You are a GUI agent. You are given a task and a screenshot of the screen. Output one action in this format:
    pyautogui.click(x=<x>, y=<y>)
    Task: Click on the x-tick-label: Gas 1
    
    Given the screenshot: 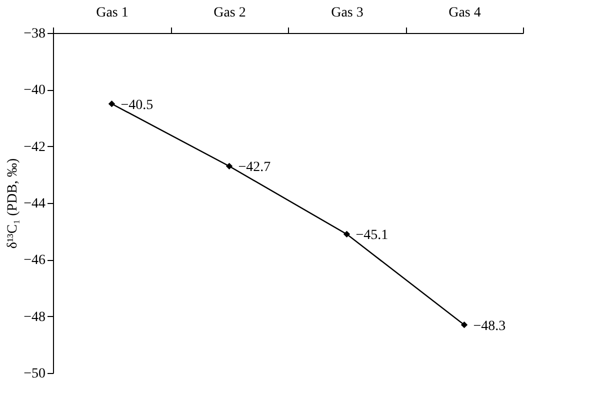 What is the action you would take?
    pyautogui.click(x=112, y=13)
    